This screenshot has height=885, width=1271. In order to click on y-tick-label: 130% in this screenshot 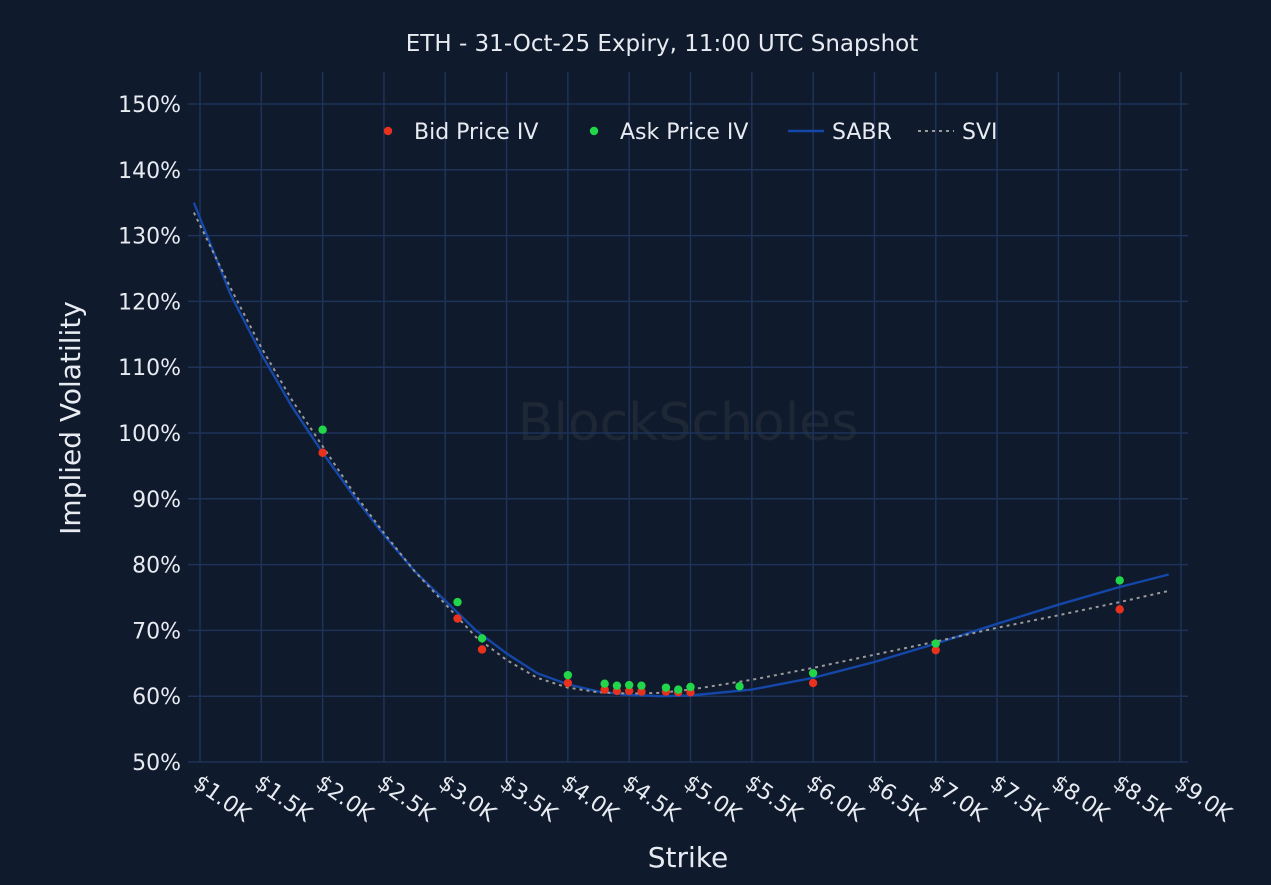, I will do `click(149, 237)`.